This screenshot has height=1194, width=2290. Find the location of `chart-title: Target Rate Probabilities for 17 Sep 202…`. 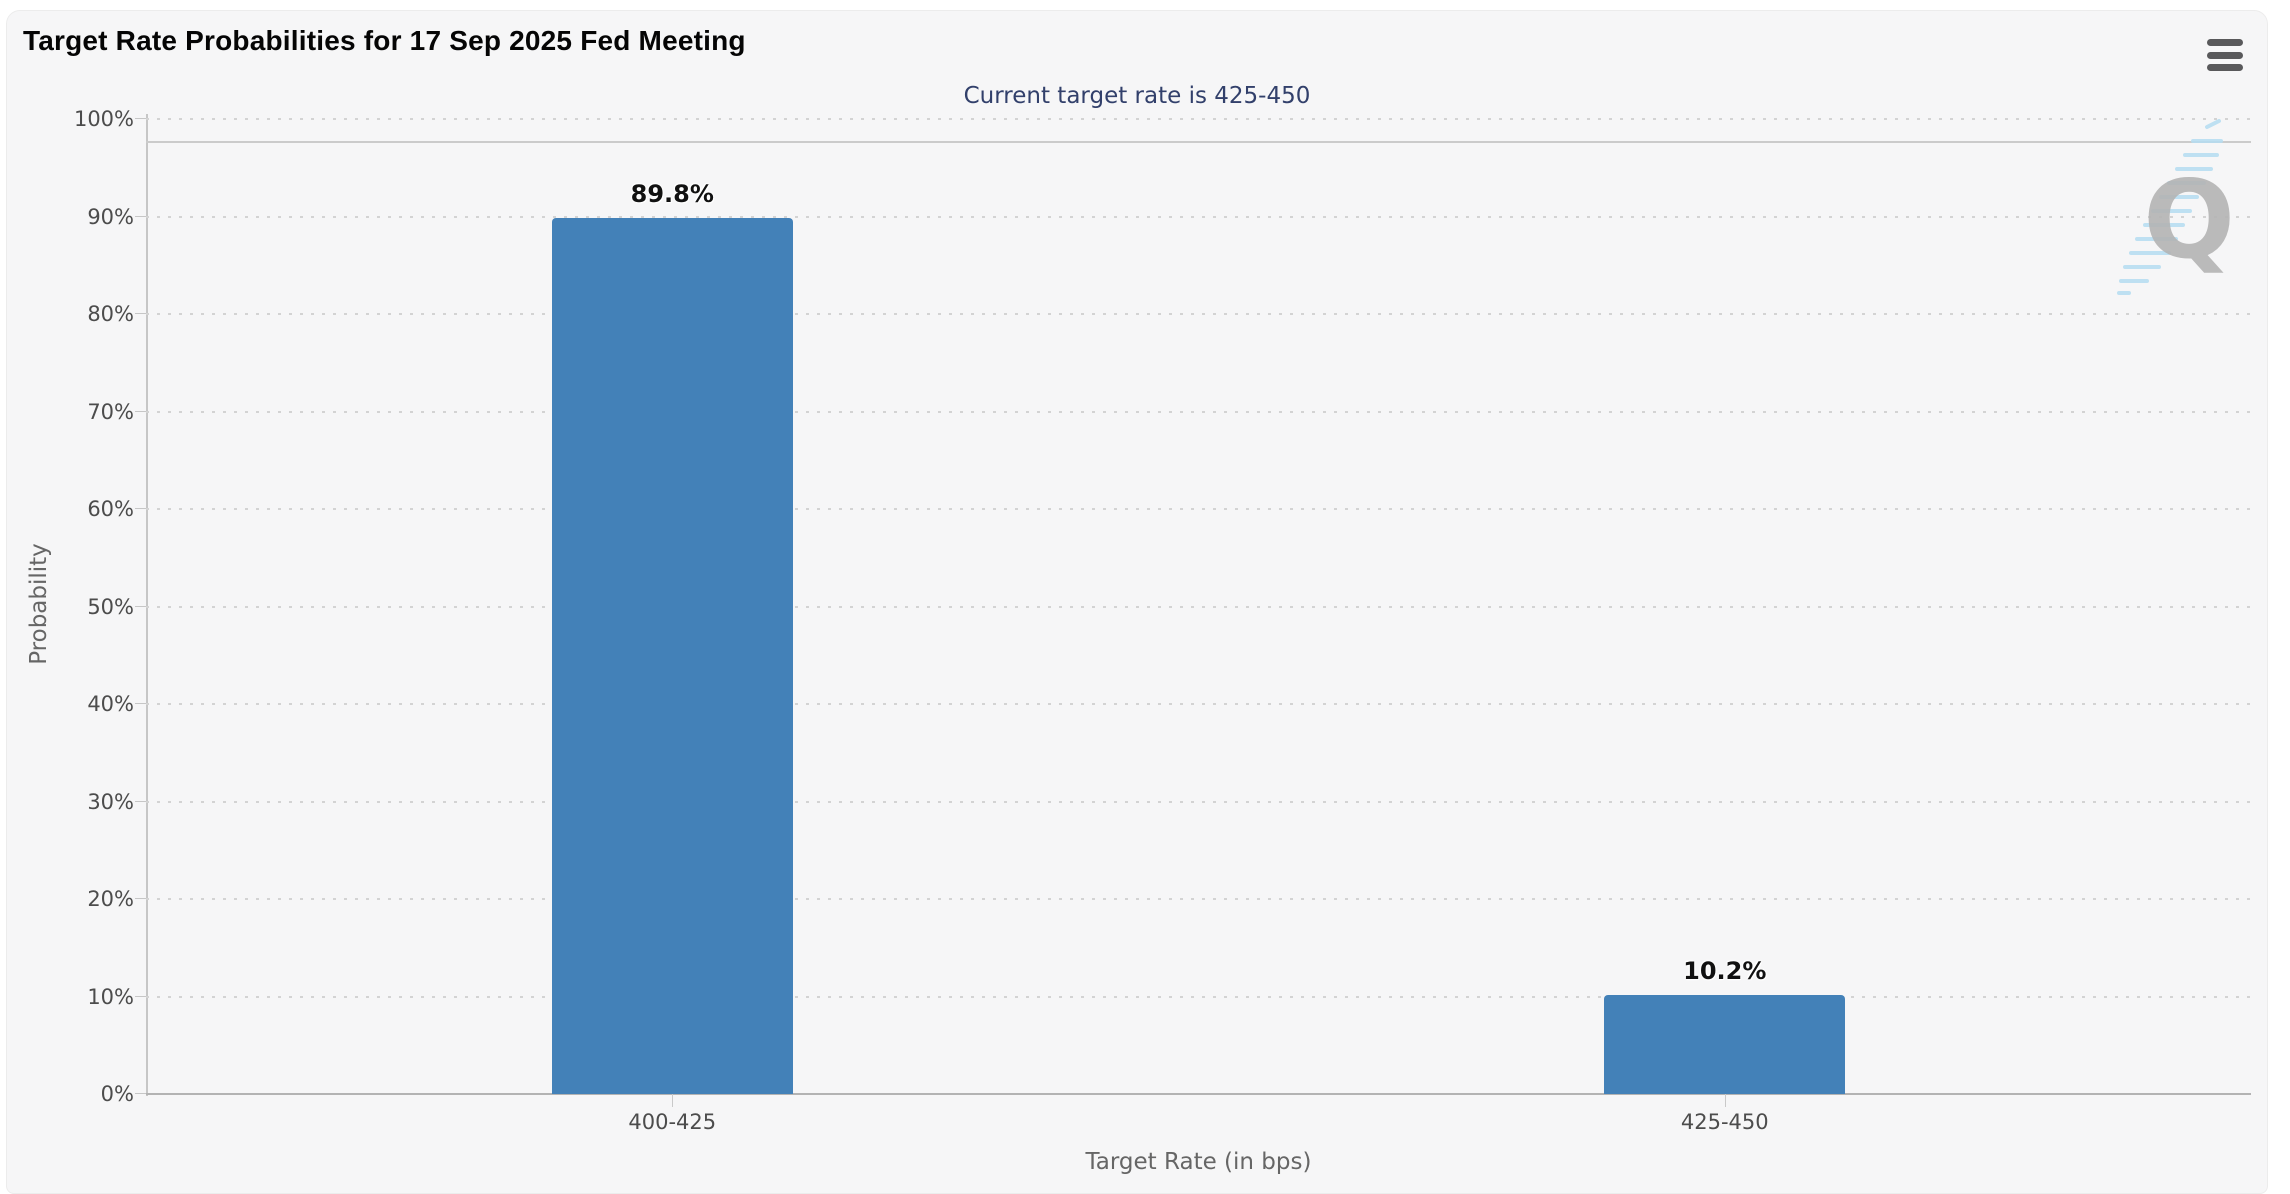

chart-title: Target Rate Probabilities for 17 Sep 202… is located at coordinates (384, 40).